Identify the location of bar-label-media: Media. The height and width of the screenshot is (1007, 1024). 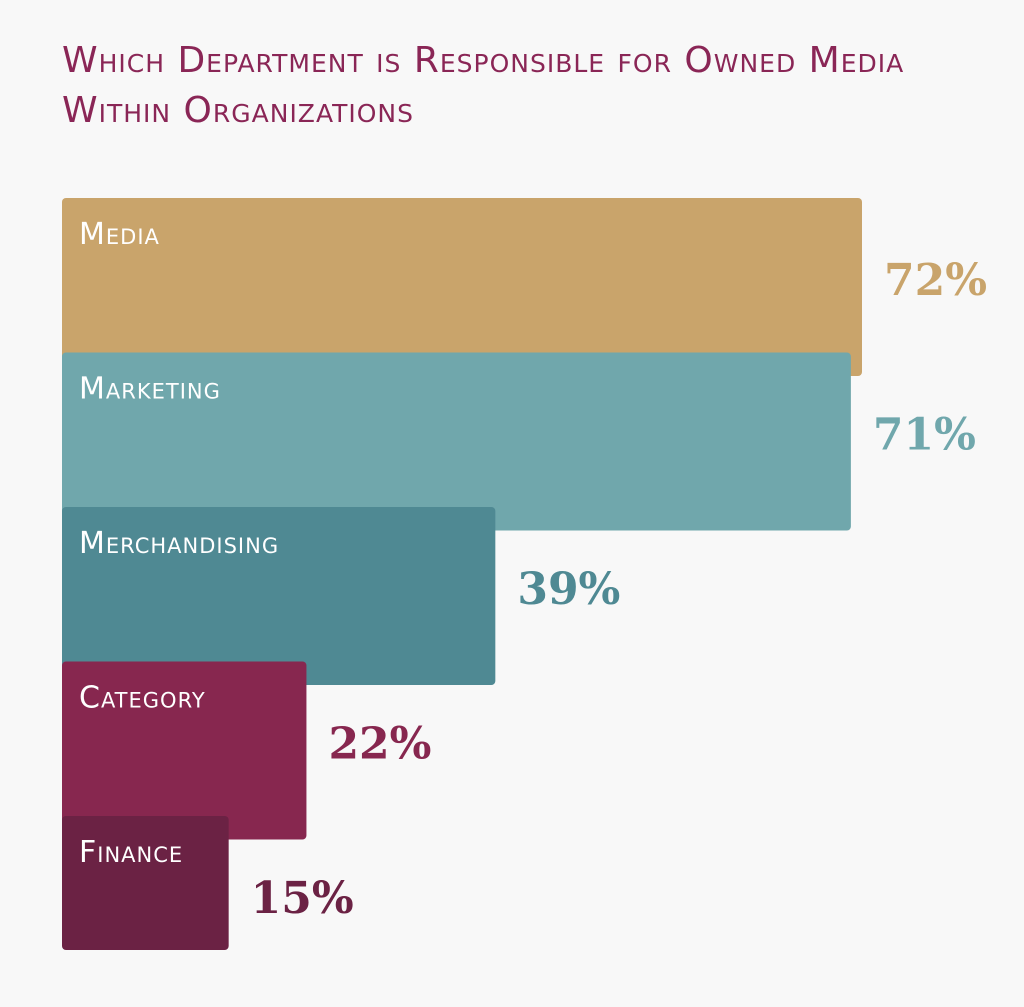
(119, 234).